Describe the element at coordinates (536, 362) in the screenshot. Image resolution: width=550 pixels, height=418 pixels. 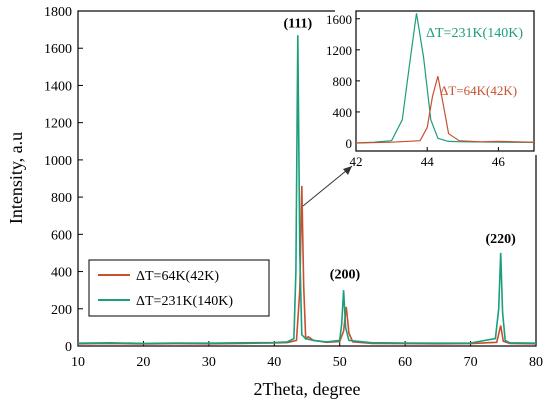
I see `x-tick-label: 80` at that location.